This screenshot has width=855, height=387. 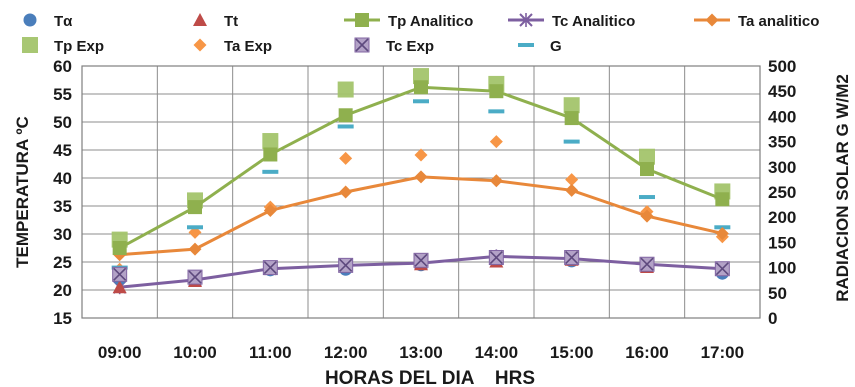 What do you see at coordinates (782, 217) in the screenshot?
I see `y-right-tick-label: 200` at bounding box center [782, 217].